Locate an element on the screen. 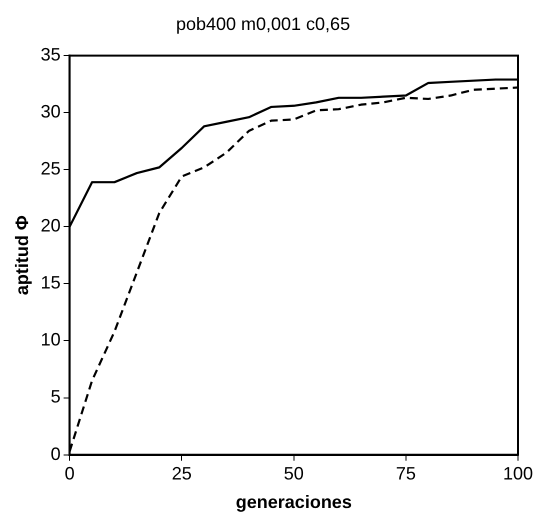  y-tick-label: 30 is located at coordinates (50, 112).